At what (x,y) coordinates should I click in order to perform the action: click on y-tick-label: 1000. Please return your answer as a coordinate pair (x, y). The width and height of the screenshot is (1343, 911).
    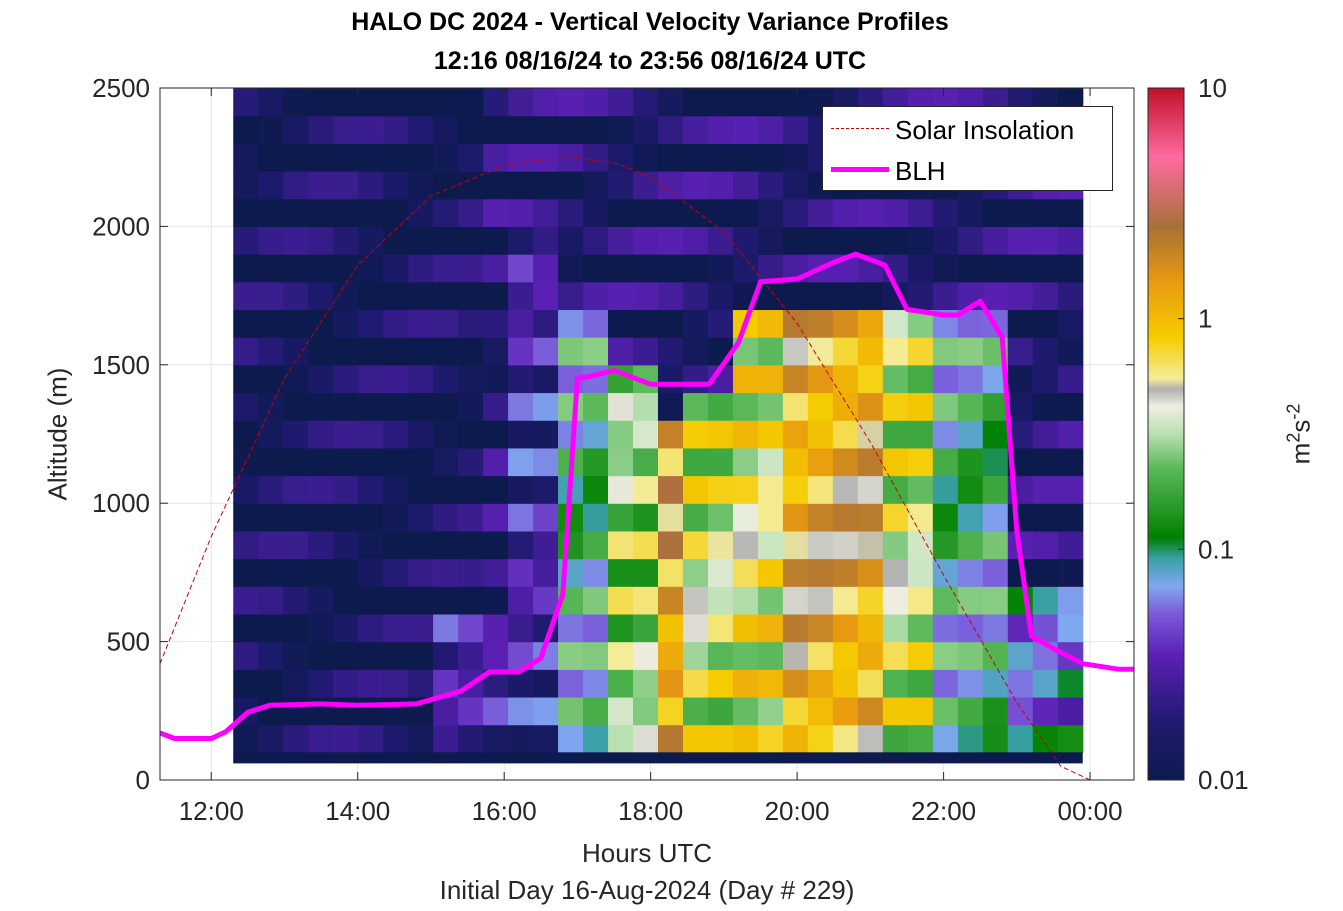
    Looking at the image, I should click on (121, 503).